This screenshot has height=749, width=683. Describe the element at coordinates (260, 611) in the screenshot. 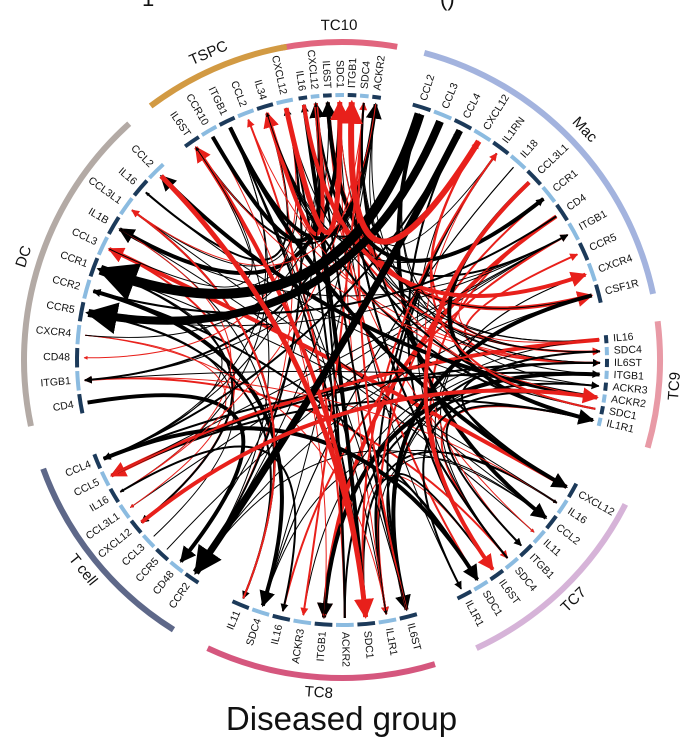

I see `tick-tc8-sdc4` at that location.